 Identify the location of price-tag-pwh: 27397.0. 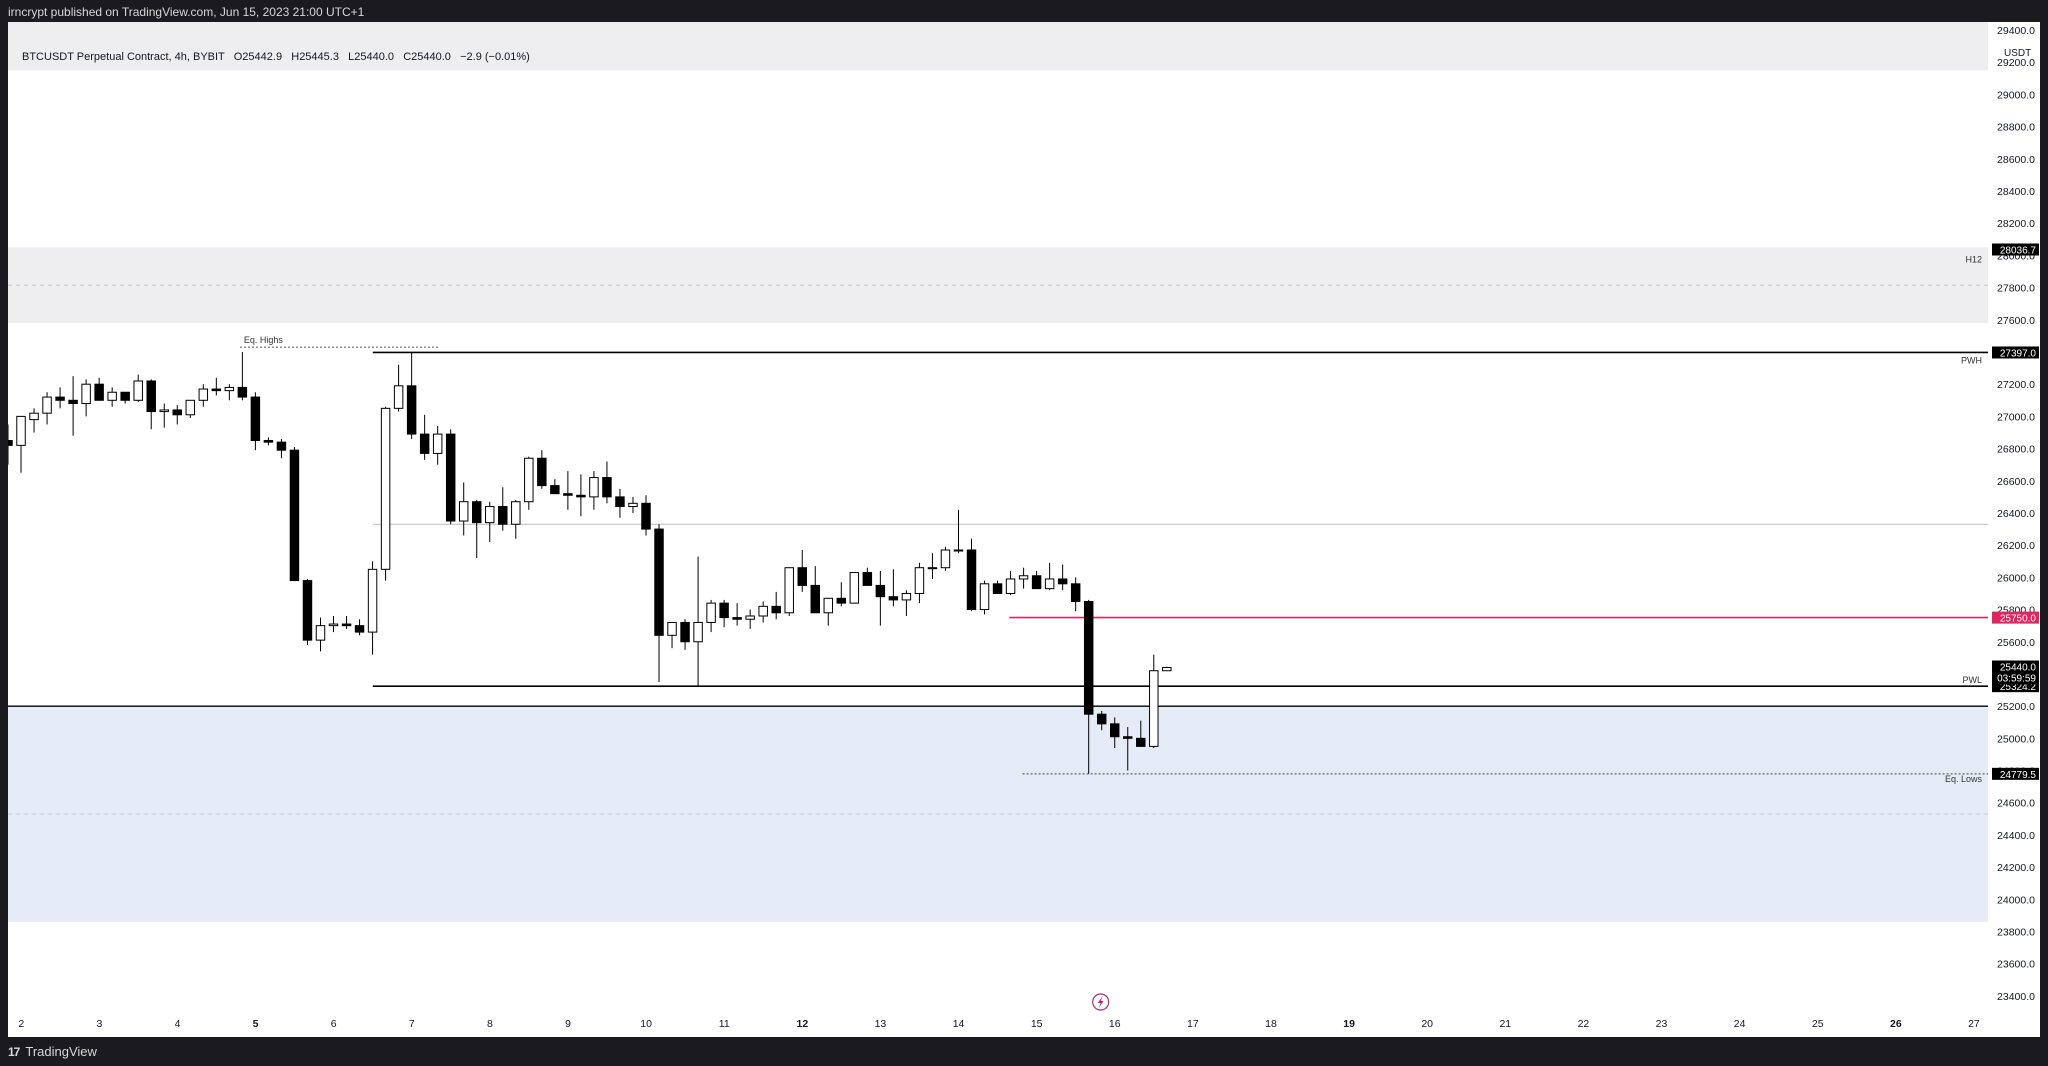
(2018, 353).